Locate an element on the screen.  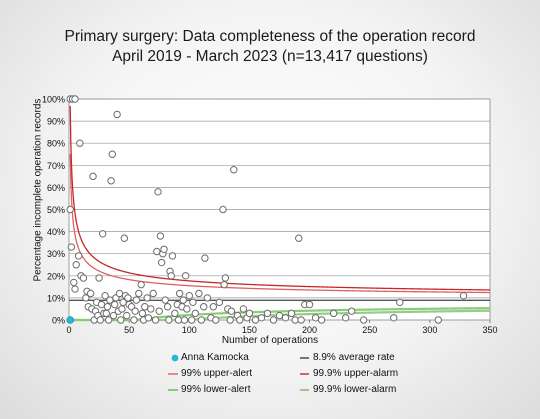
y-tick-label: 50% is located at coordinates (56, 210).